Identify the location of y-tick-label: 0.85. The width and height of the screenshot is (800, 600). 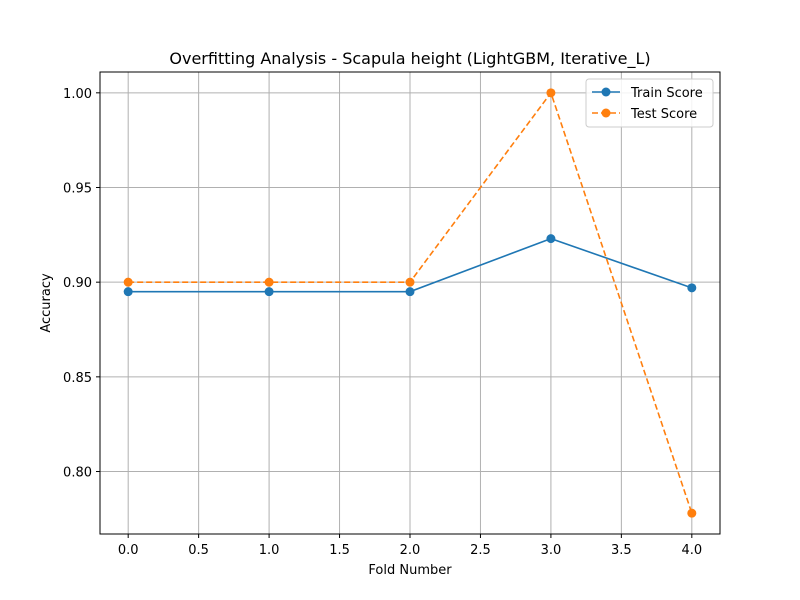
(77, 378).